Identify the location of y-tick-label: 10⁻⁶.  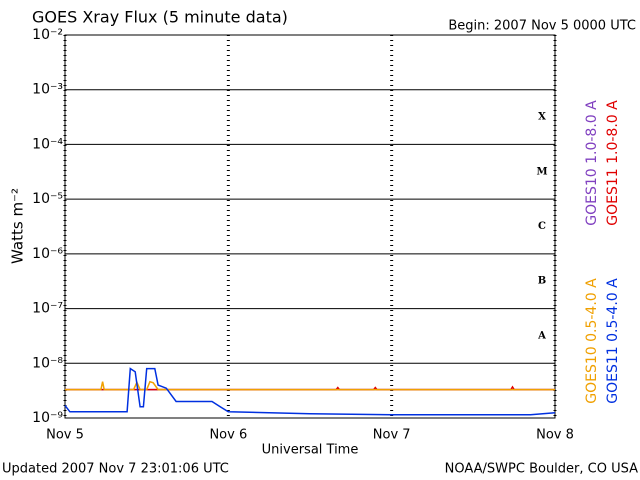
(47, 254).